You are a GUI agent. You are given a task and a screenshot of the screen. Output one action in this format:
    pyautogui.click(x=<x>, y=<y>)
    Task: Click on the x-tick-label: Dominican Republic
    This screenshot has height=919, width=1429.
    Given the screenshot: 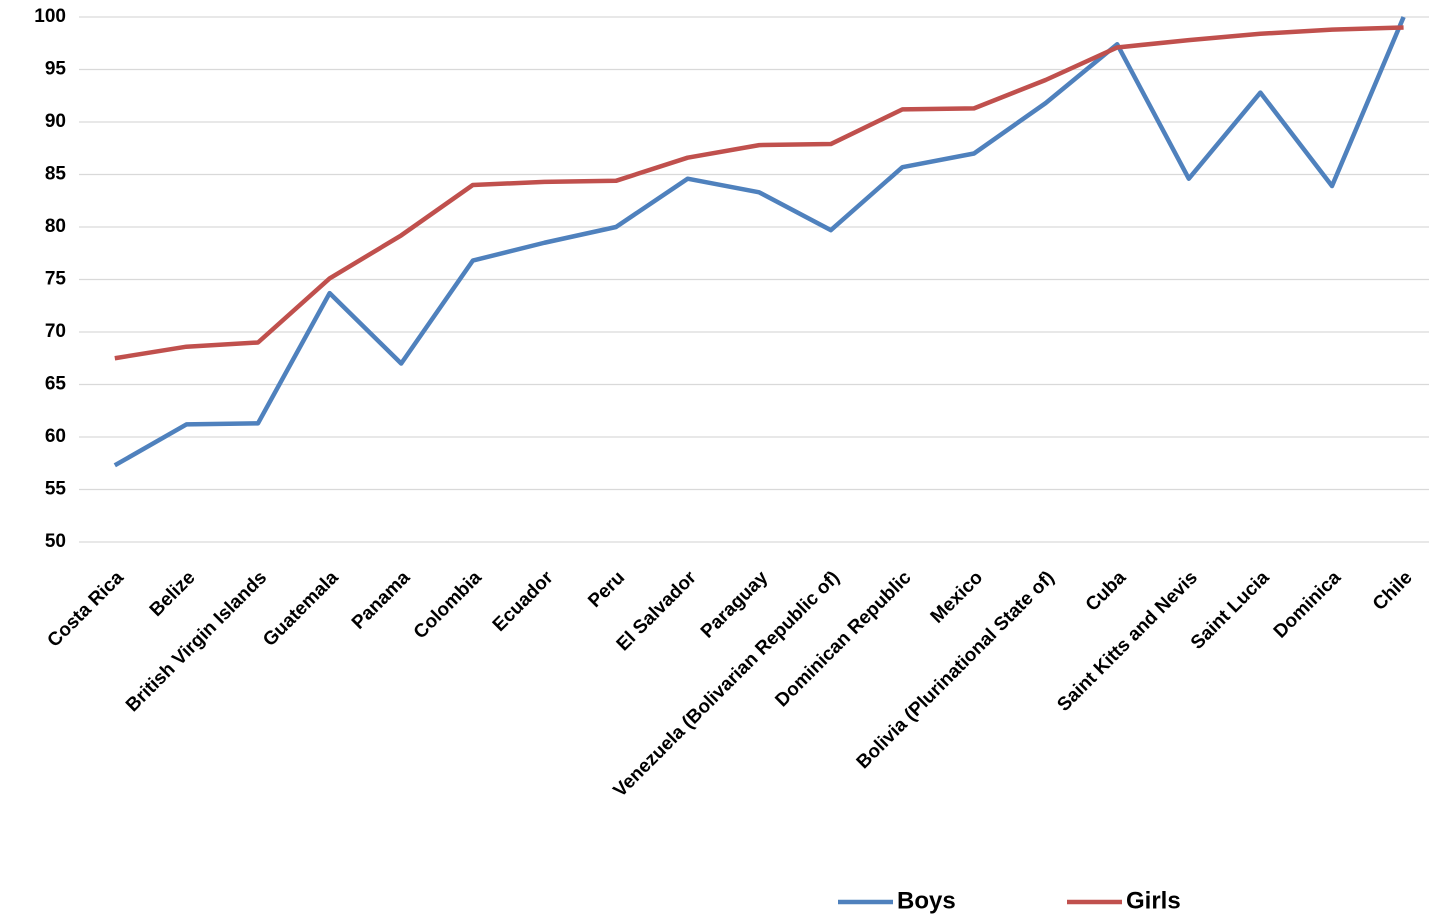 What is the action you would take?
    pyautogui.click(x=843, y=639)
    